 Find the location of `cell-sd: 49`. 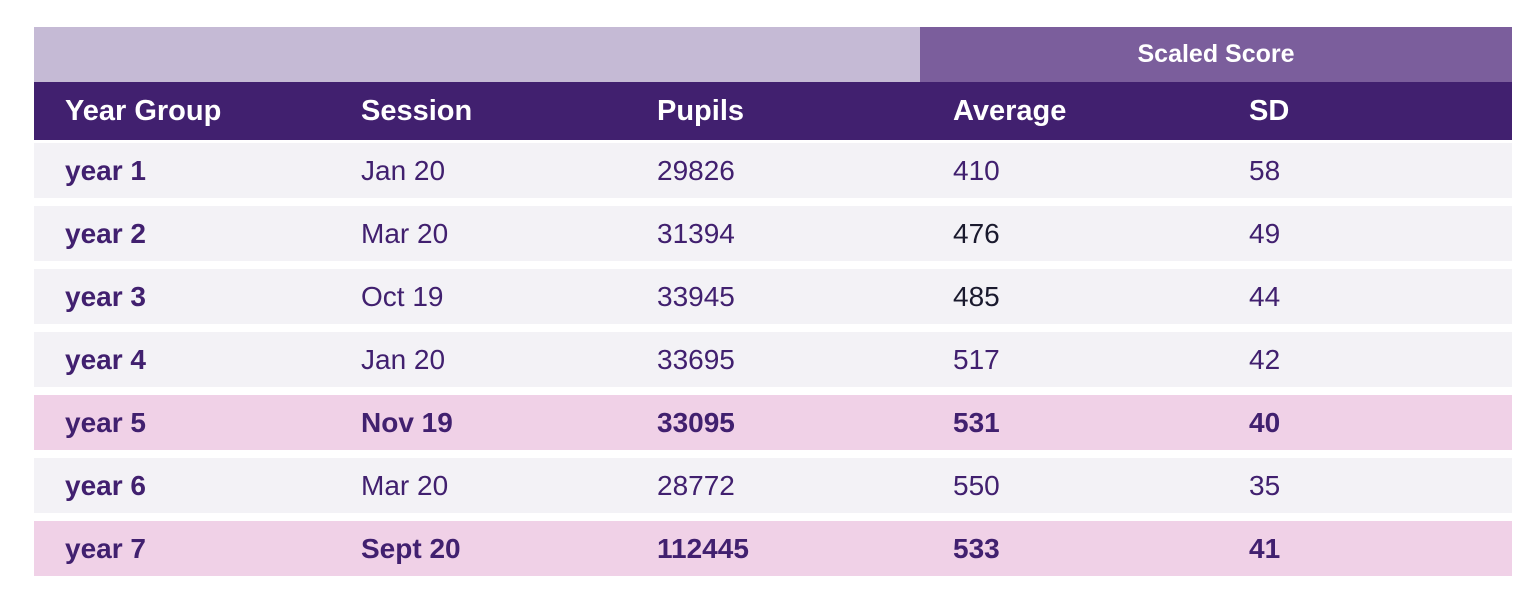

cell-sd: 49 is located at coordinates (1265, 233).